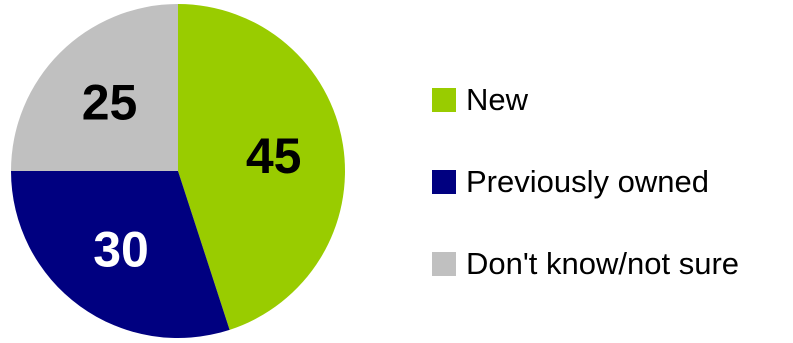  What do you see at coordinates (444, 100) in the screenshot?
I see `legend-swatch-new` at bounding box center [444, 100].